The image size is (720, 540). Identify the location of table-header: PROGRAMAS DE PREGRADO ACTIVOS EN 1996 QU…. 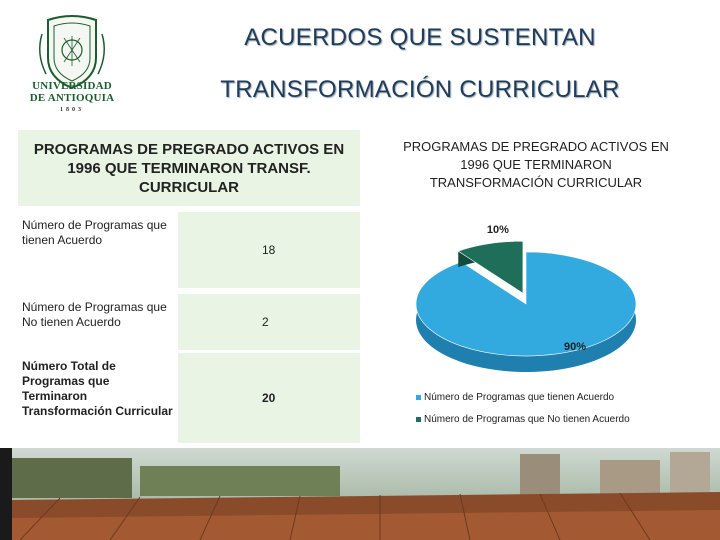
(189, 168).